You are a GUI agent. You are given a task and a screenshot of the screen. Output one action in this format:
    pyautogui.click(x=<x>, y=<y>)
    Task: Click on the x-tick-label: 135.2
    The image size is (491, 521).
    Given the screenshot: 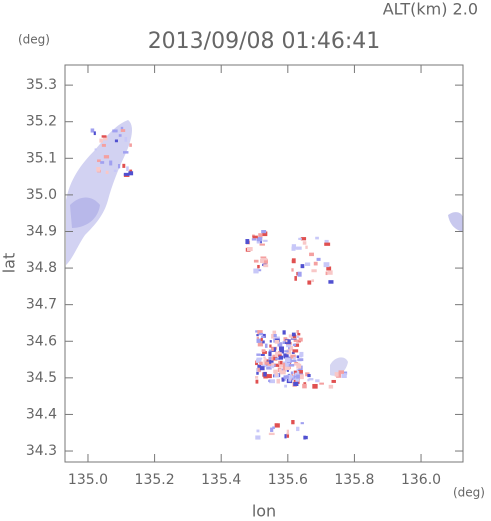 What is the action you would take?
    pyautogui.click(x=155, y=480)
    